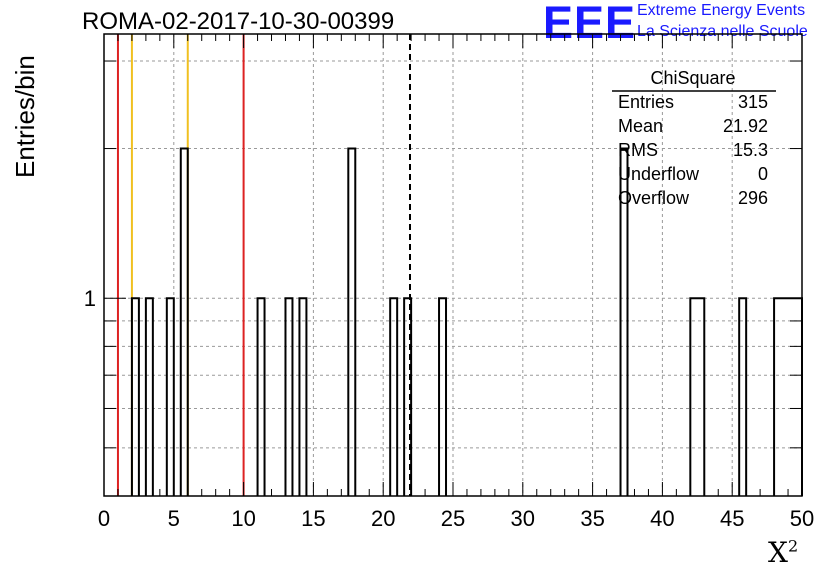  What do you see at coordinates (752, 198) in the screenshot?
I see `stats-value: 296` at bounding box center [752, 198].